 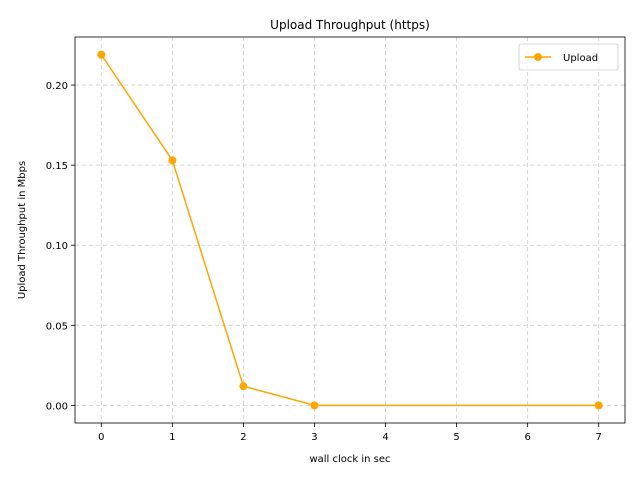 What do you see at coordinates (349, 459) in the screenshot?
I see `x-axis-label: wall clock in sec` at bounding box center [349, 459].